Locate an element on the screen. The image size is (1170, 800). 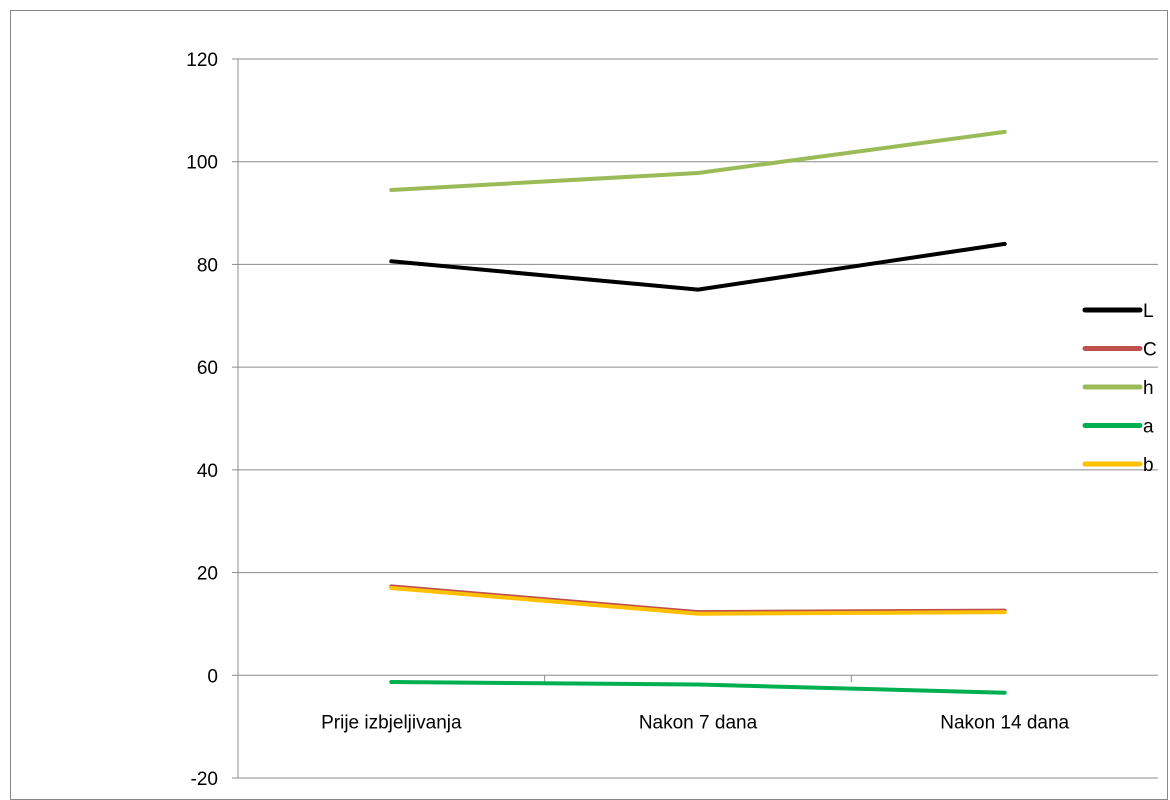
y-tick-label: -20 is located at coordinates (204, 778).